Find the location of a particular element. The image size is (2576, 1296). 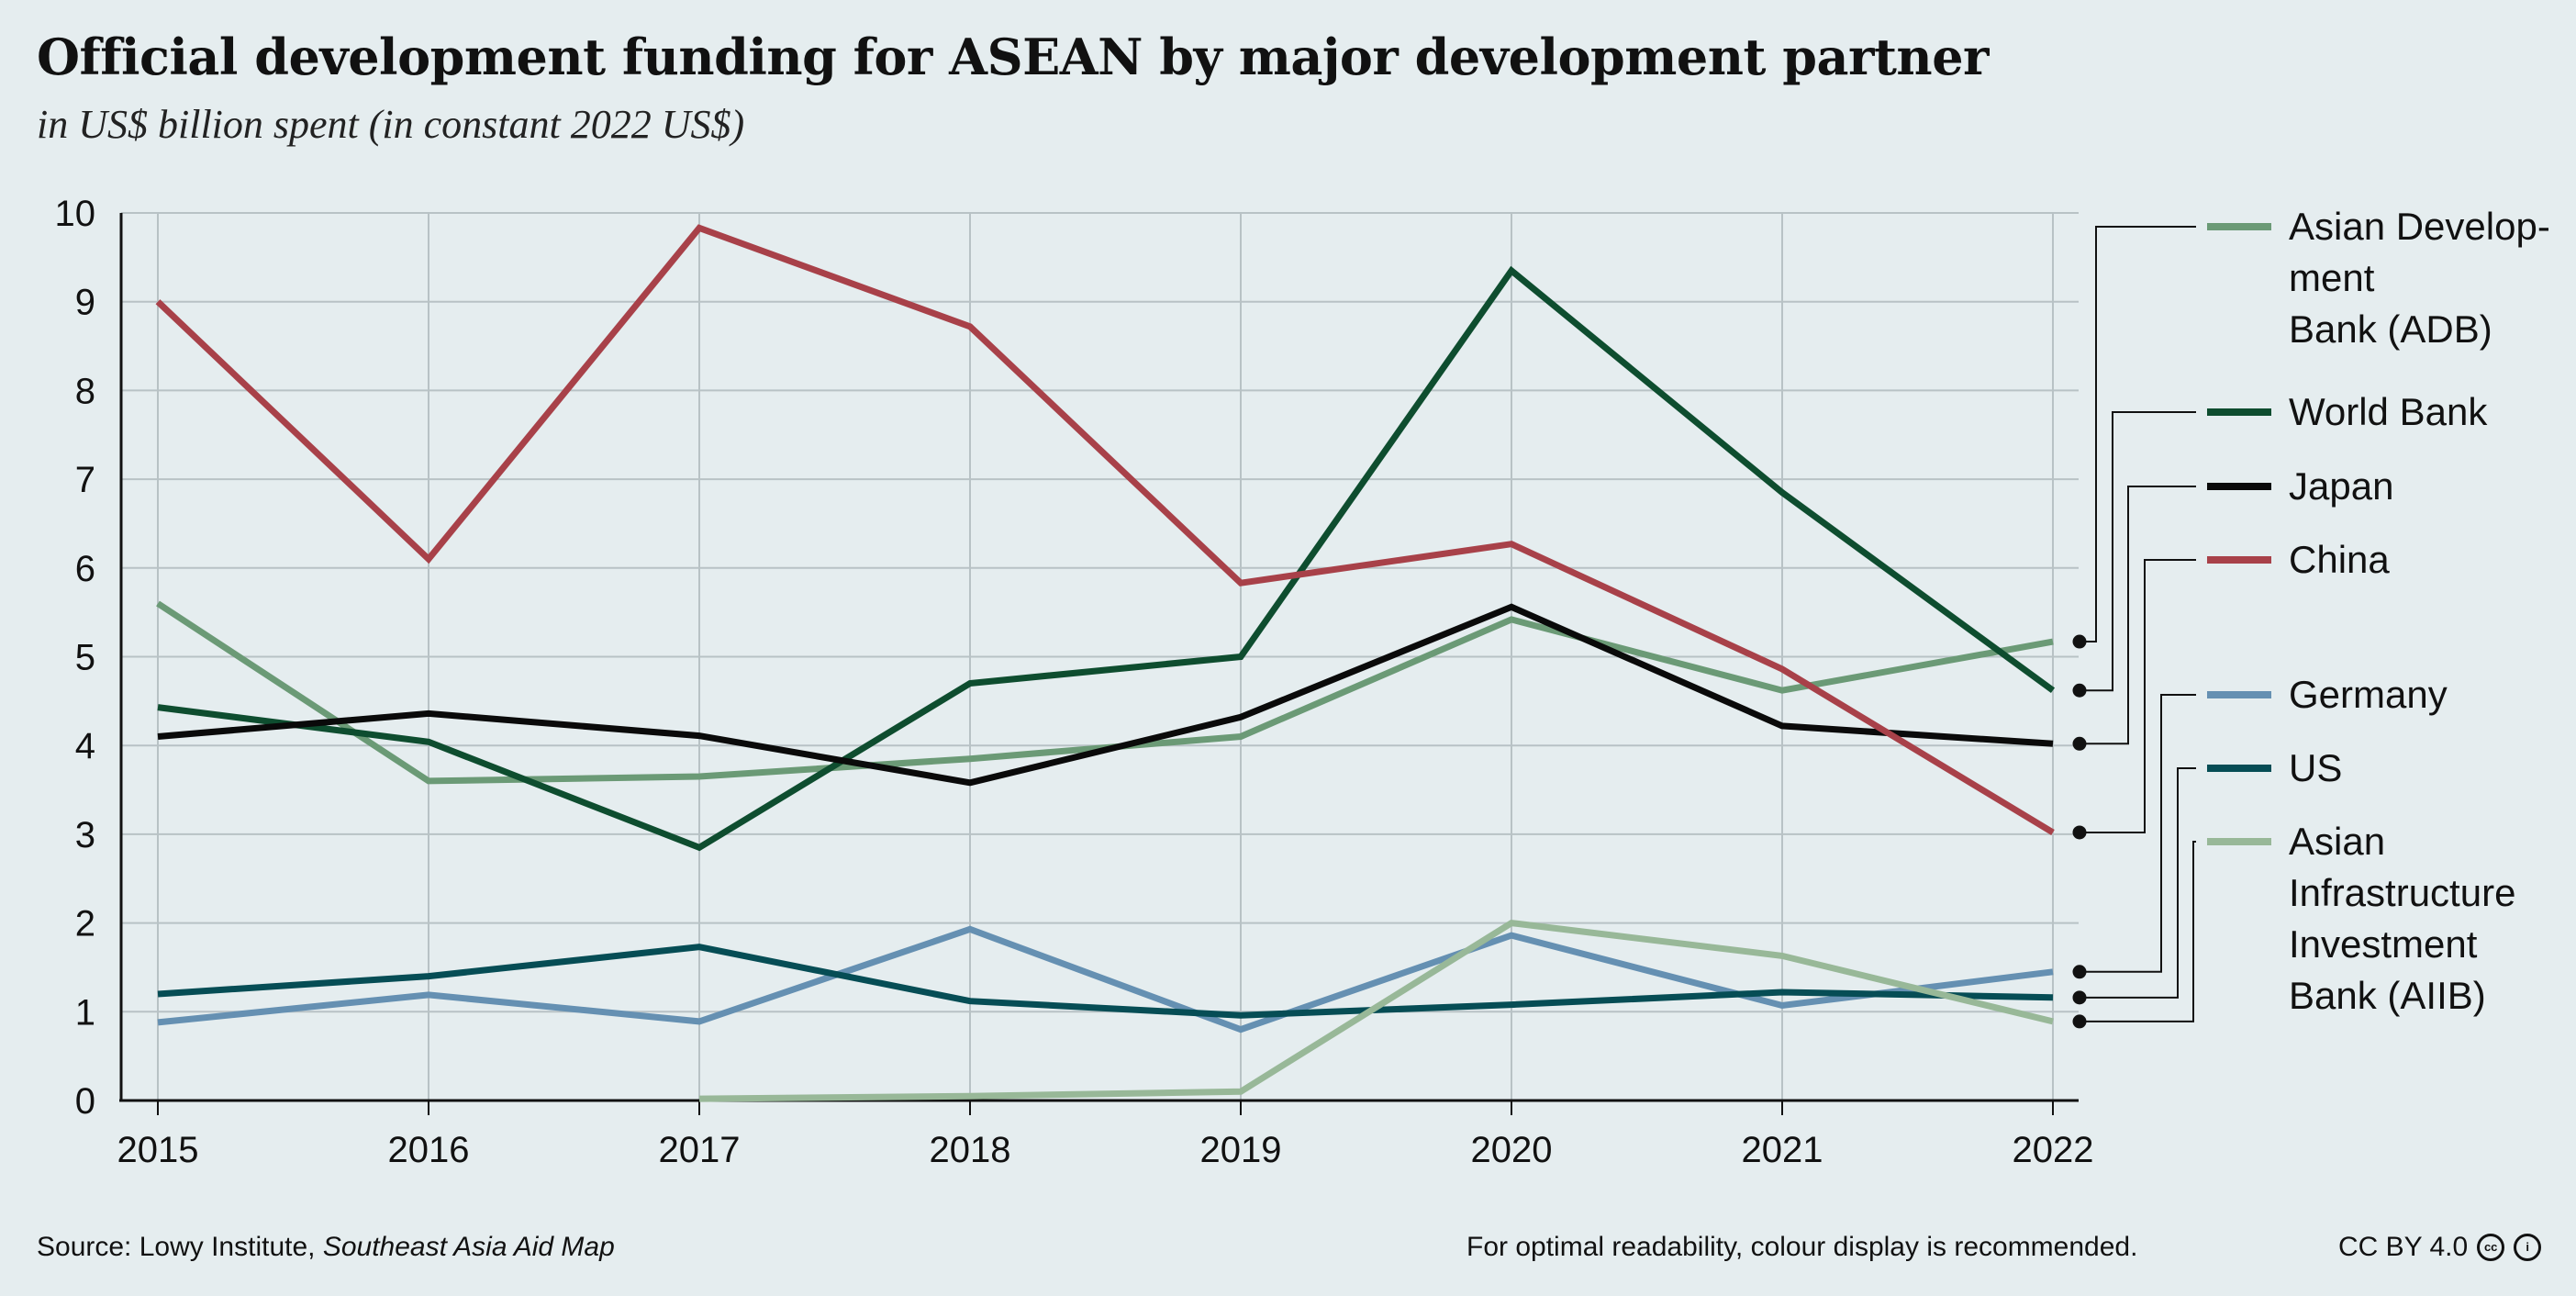

legend-label: Investment is located at coordinates (2383, 944).